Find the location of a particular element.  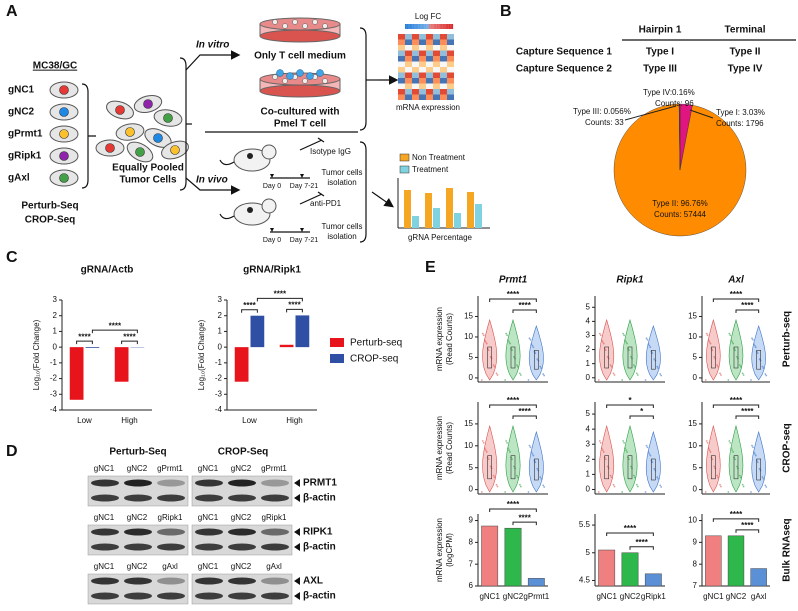

x-tick-label: gNC1 is located at coordinates (713, 596).